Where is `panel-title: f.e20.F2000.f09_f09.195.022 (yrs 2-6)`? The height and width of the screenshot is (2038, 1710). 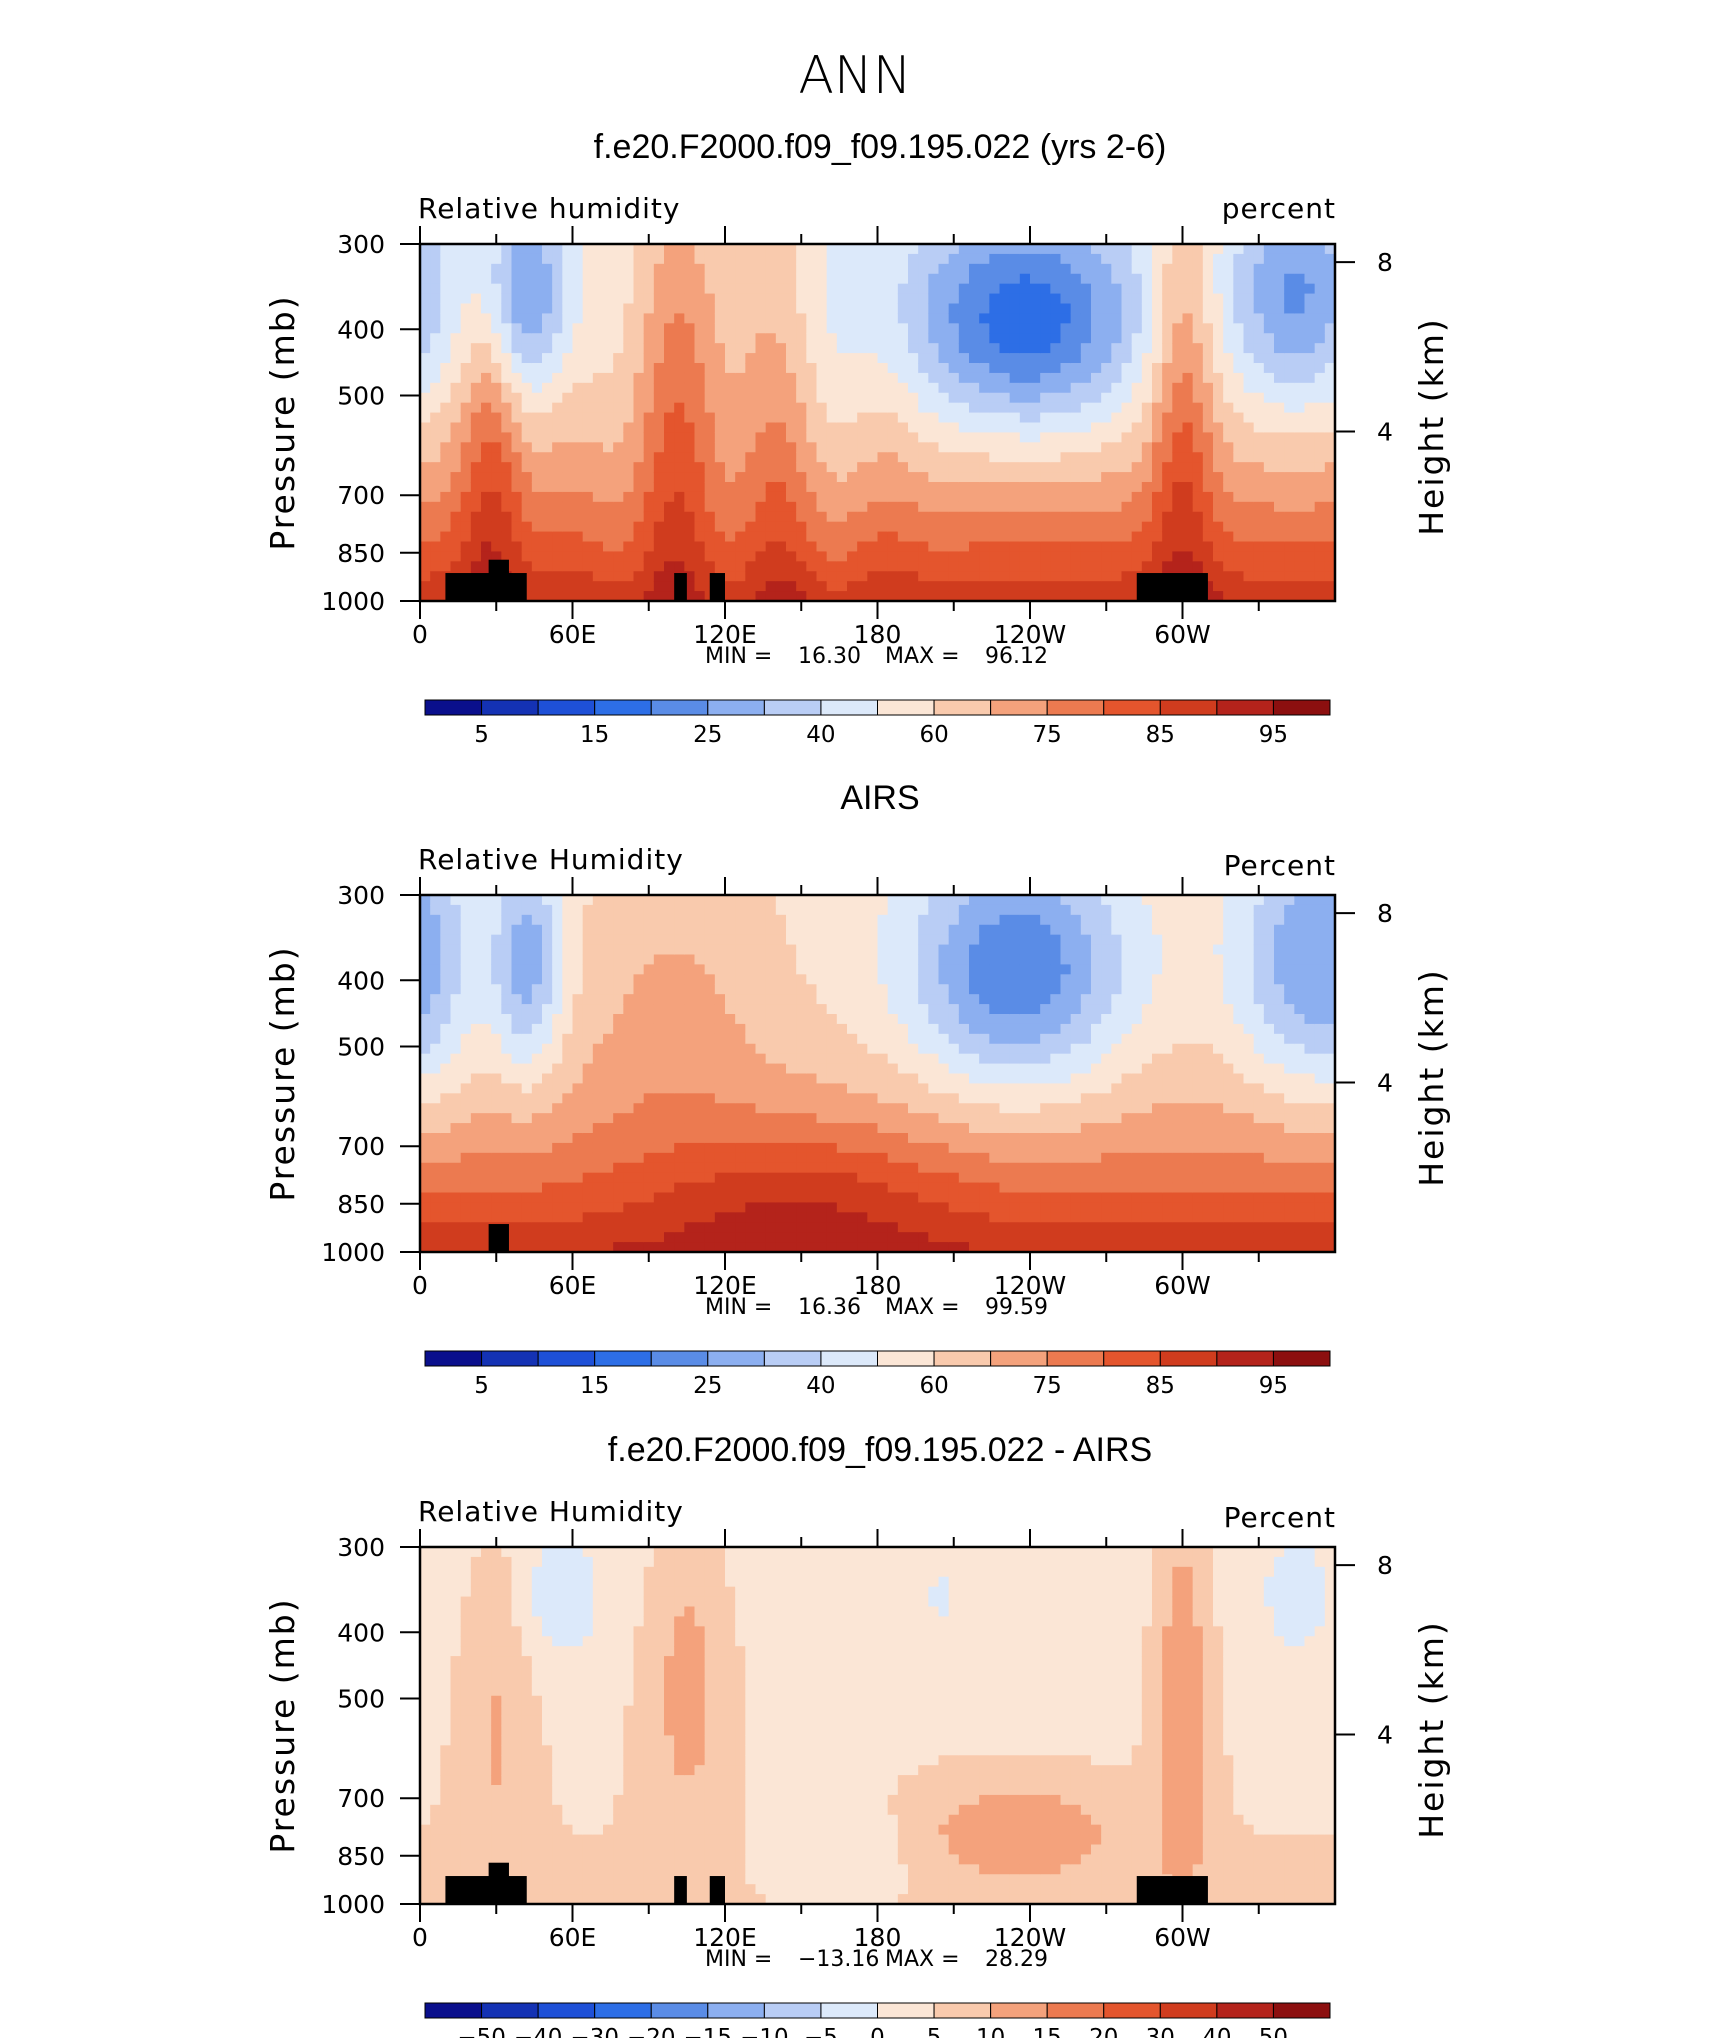
panel-title: f.e20.F2000.f09_f09.195.022 (yrs 2-6) is located at coordinates (880, 147).